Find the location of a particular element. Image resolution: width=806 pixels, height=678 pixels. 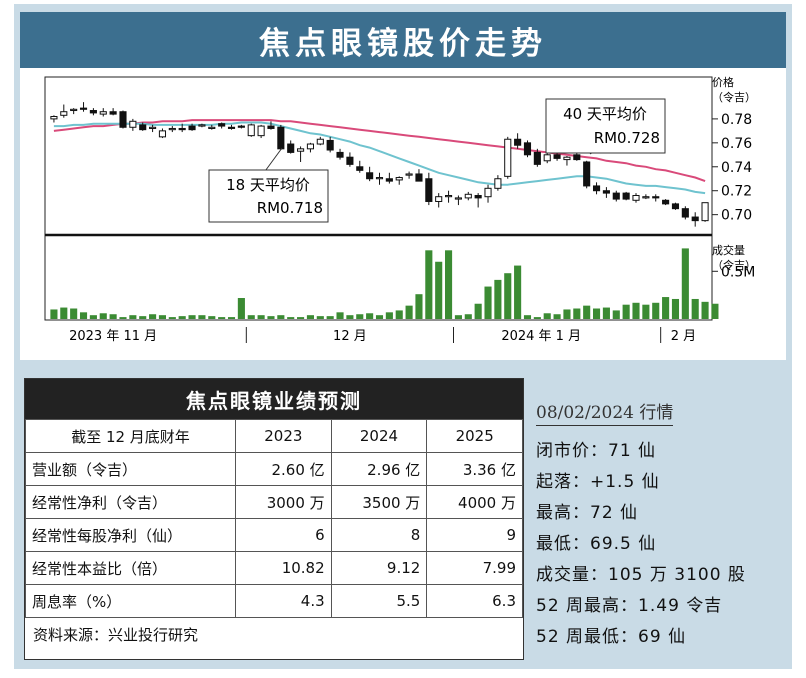

page-title: 焦点眼镜股价走势 is located at coordinates (403, 43).